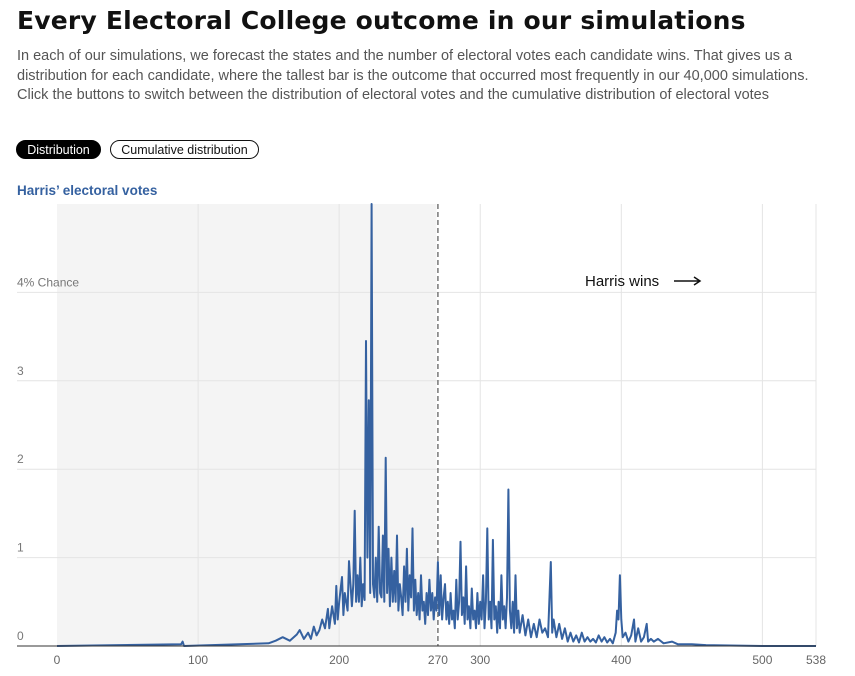 The height and width of the screenshot is (676, 855). I want to click on y-tick-label: 2, so click(20, 459).